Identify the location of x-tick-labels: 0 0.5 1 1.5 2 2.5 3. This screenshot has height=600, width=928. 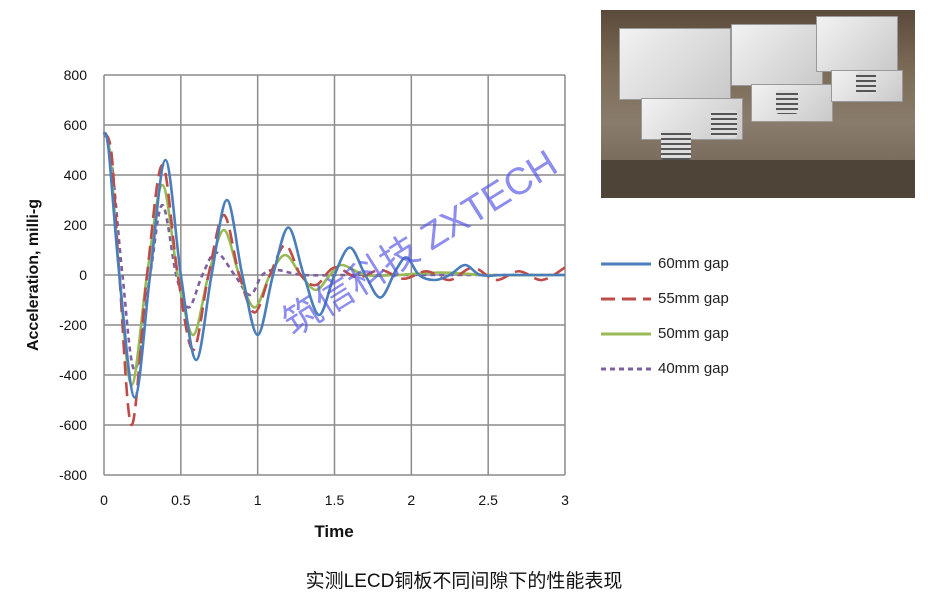
(334, 500).